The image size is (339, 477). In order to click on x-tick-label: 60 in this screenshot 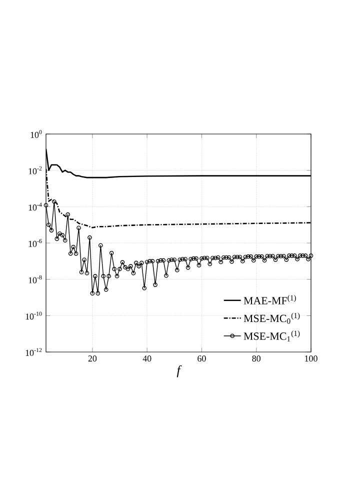, I will do `click(202, 359)`.